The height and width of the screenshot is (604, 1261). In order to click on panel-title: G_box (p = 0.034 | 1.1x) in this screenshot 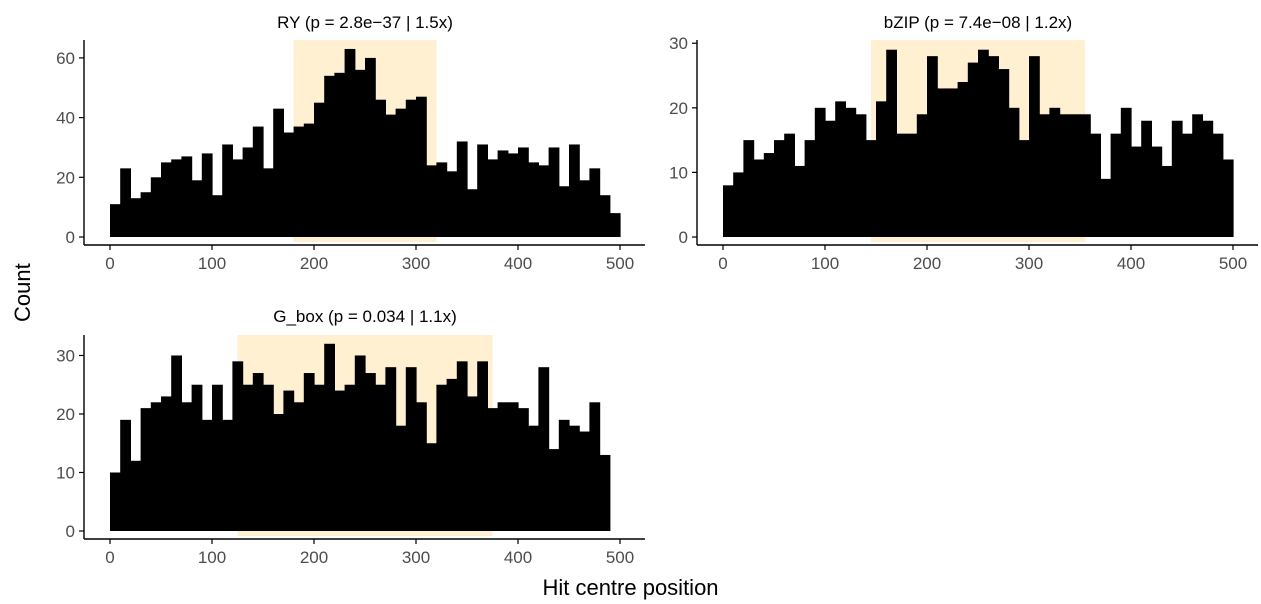, I will do `click(365, 316)`.